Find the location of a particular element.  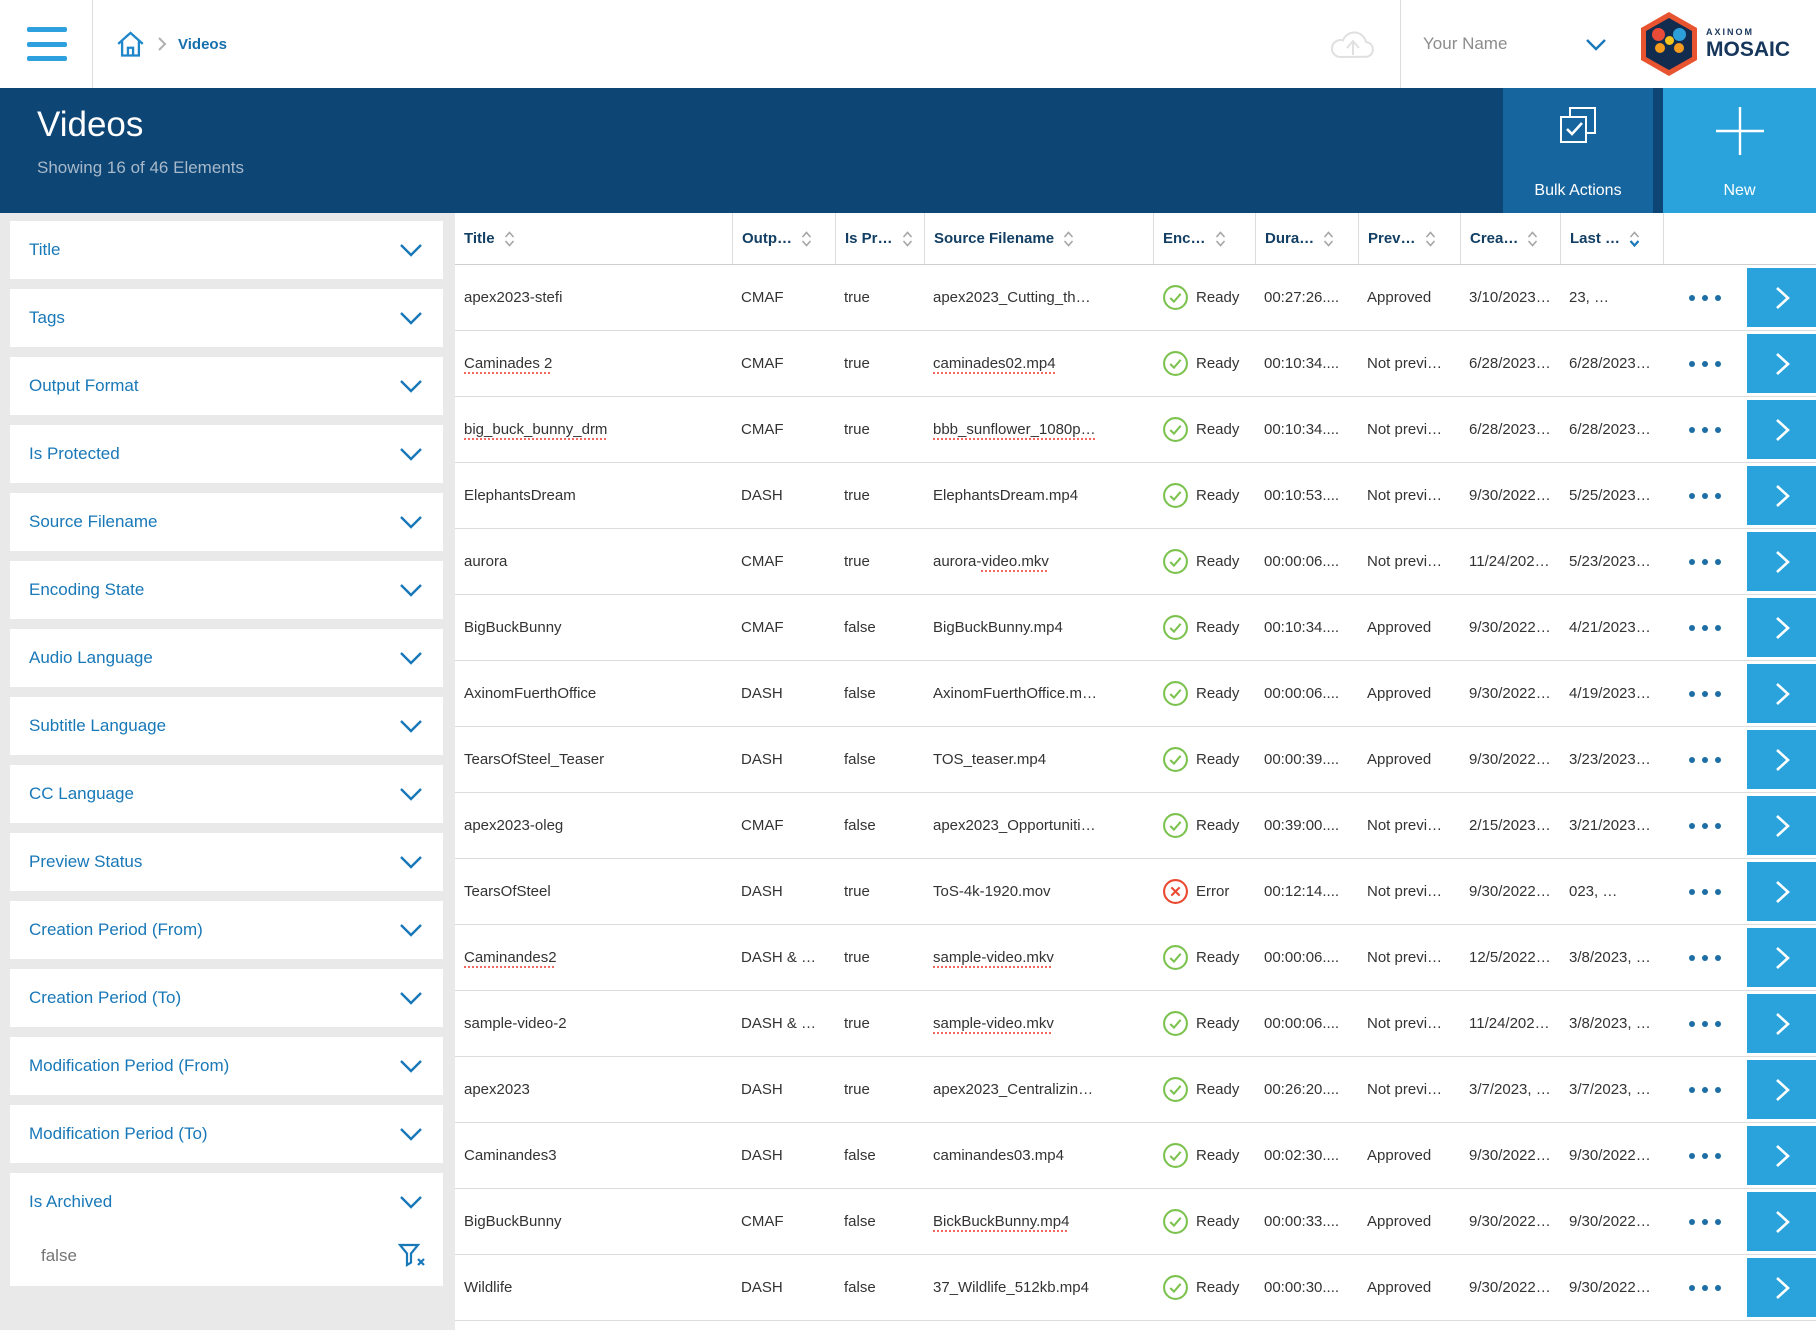

row-source-filename: sample-video.mkv is located at coordinates (993, 957).